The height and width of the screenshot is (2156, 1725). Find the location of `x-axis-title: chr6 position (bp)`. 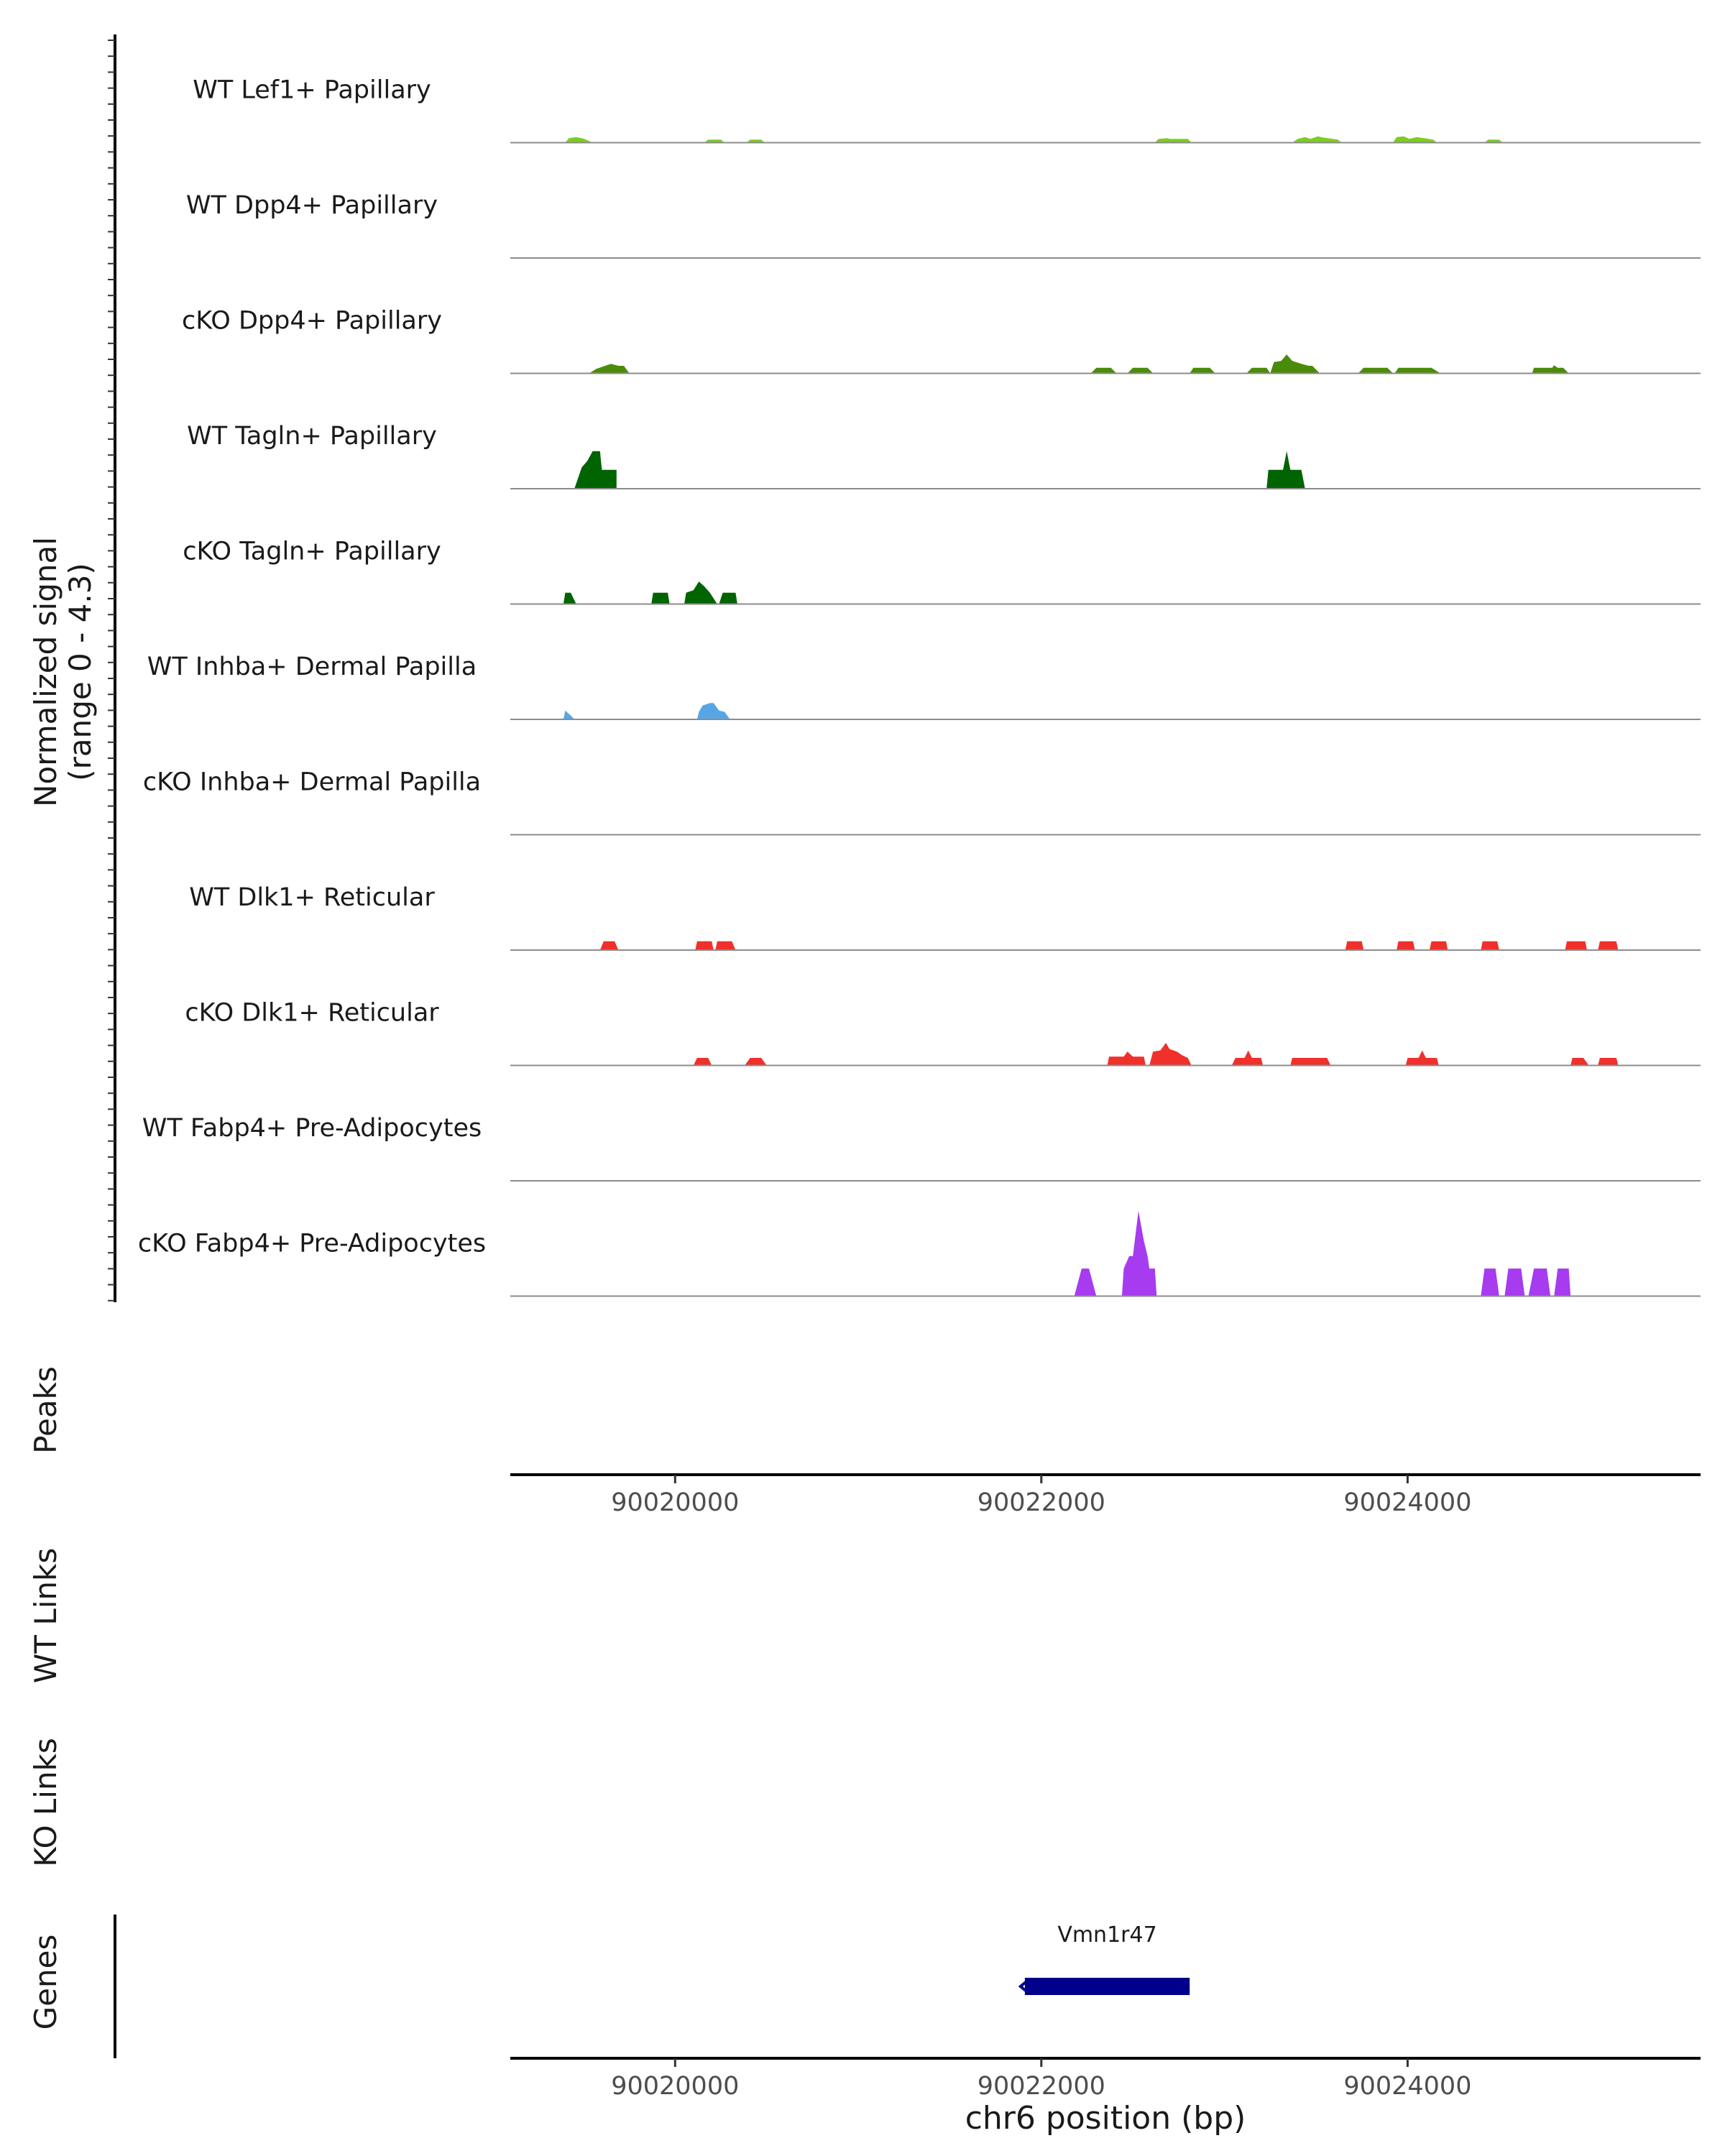

x-axis-title: chr6 position (bp) is located at coordinates (1105, 2118).